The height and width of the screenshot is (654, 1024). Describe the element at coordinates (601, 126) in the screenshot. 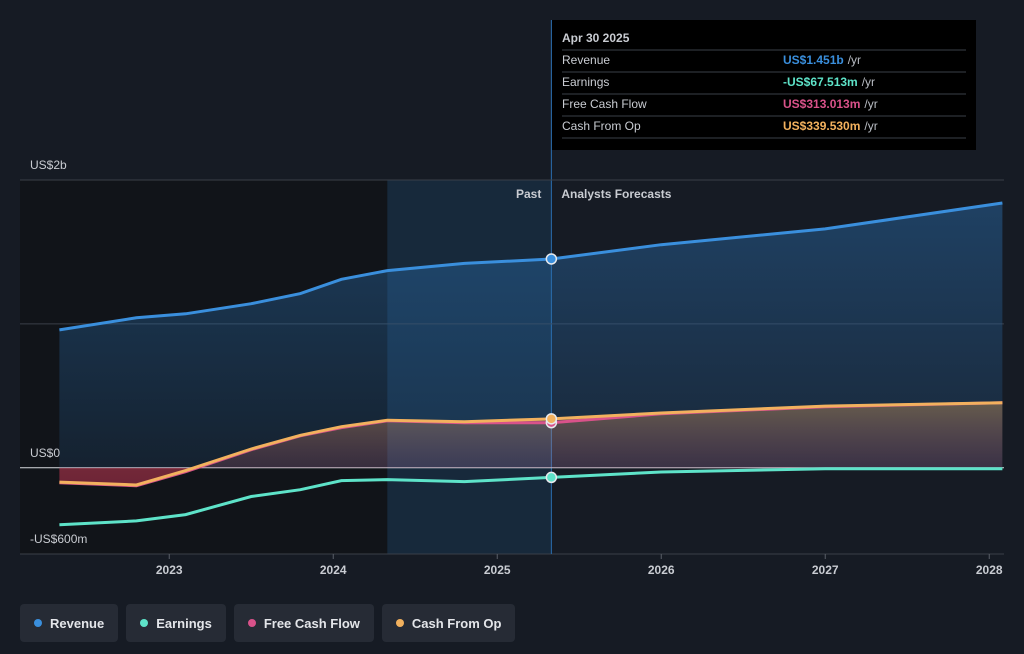

I see `tooltip-label: Cash From Op` at that location.